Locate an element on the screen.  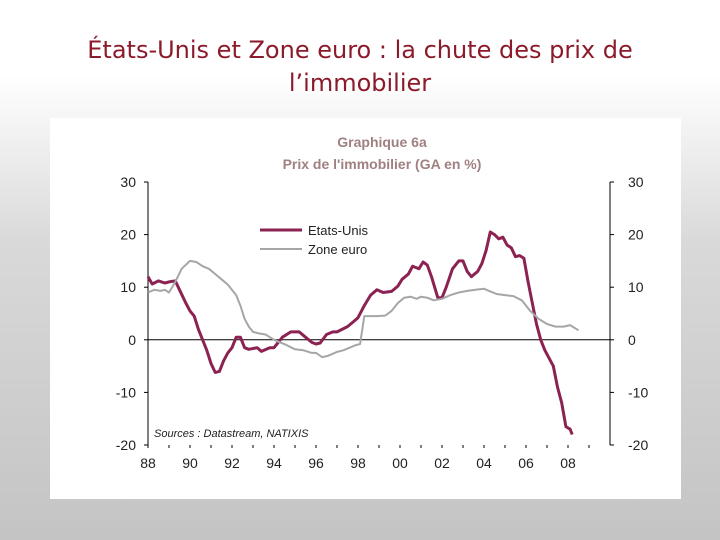
x-tick-label: 04 is located at coordinates (484, 463).